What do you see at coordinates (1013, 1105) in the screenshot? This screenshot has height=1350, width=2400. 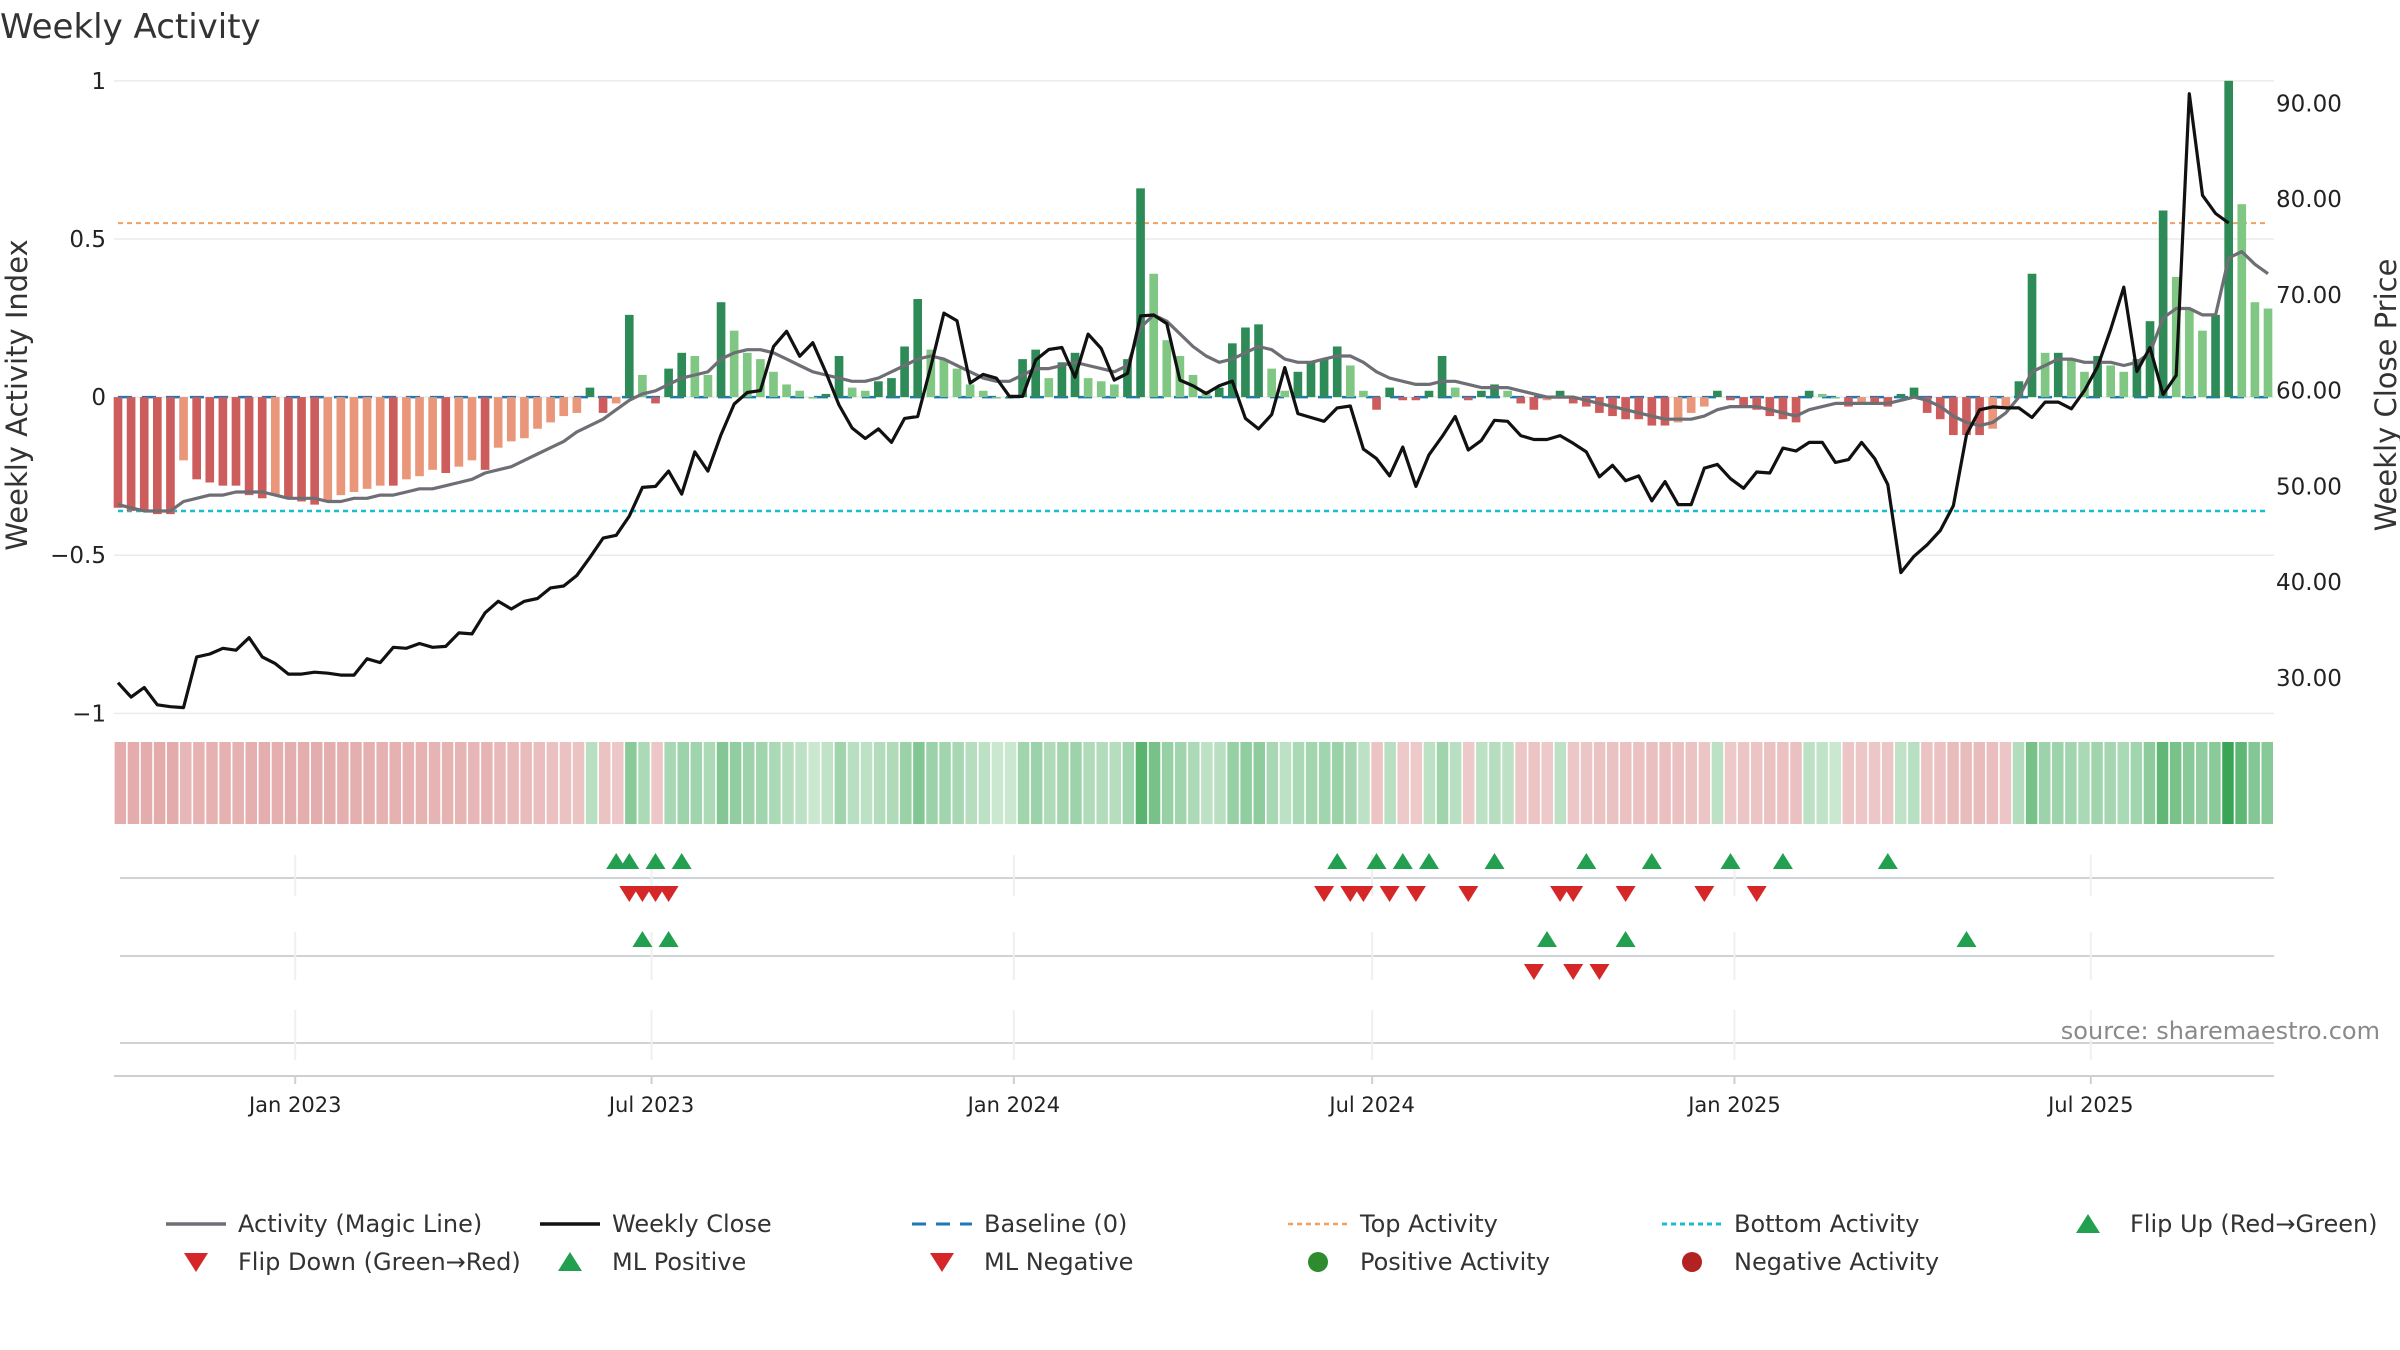 I see `x-tick-label: Jan 2024` at bounding box center [1013, 1105].